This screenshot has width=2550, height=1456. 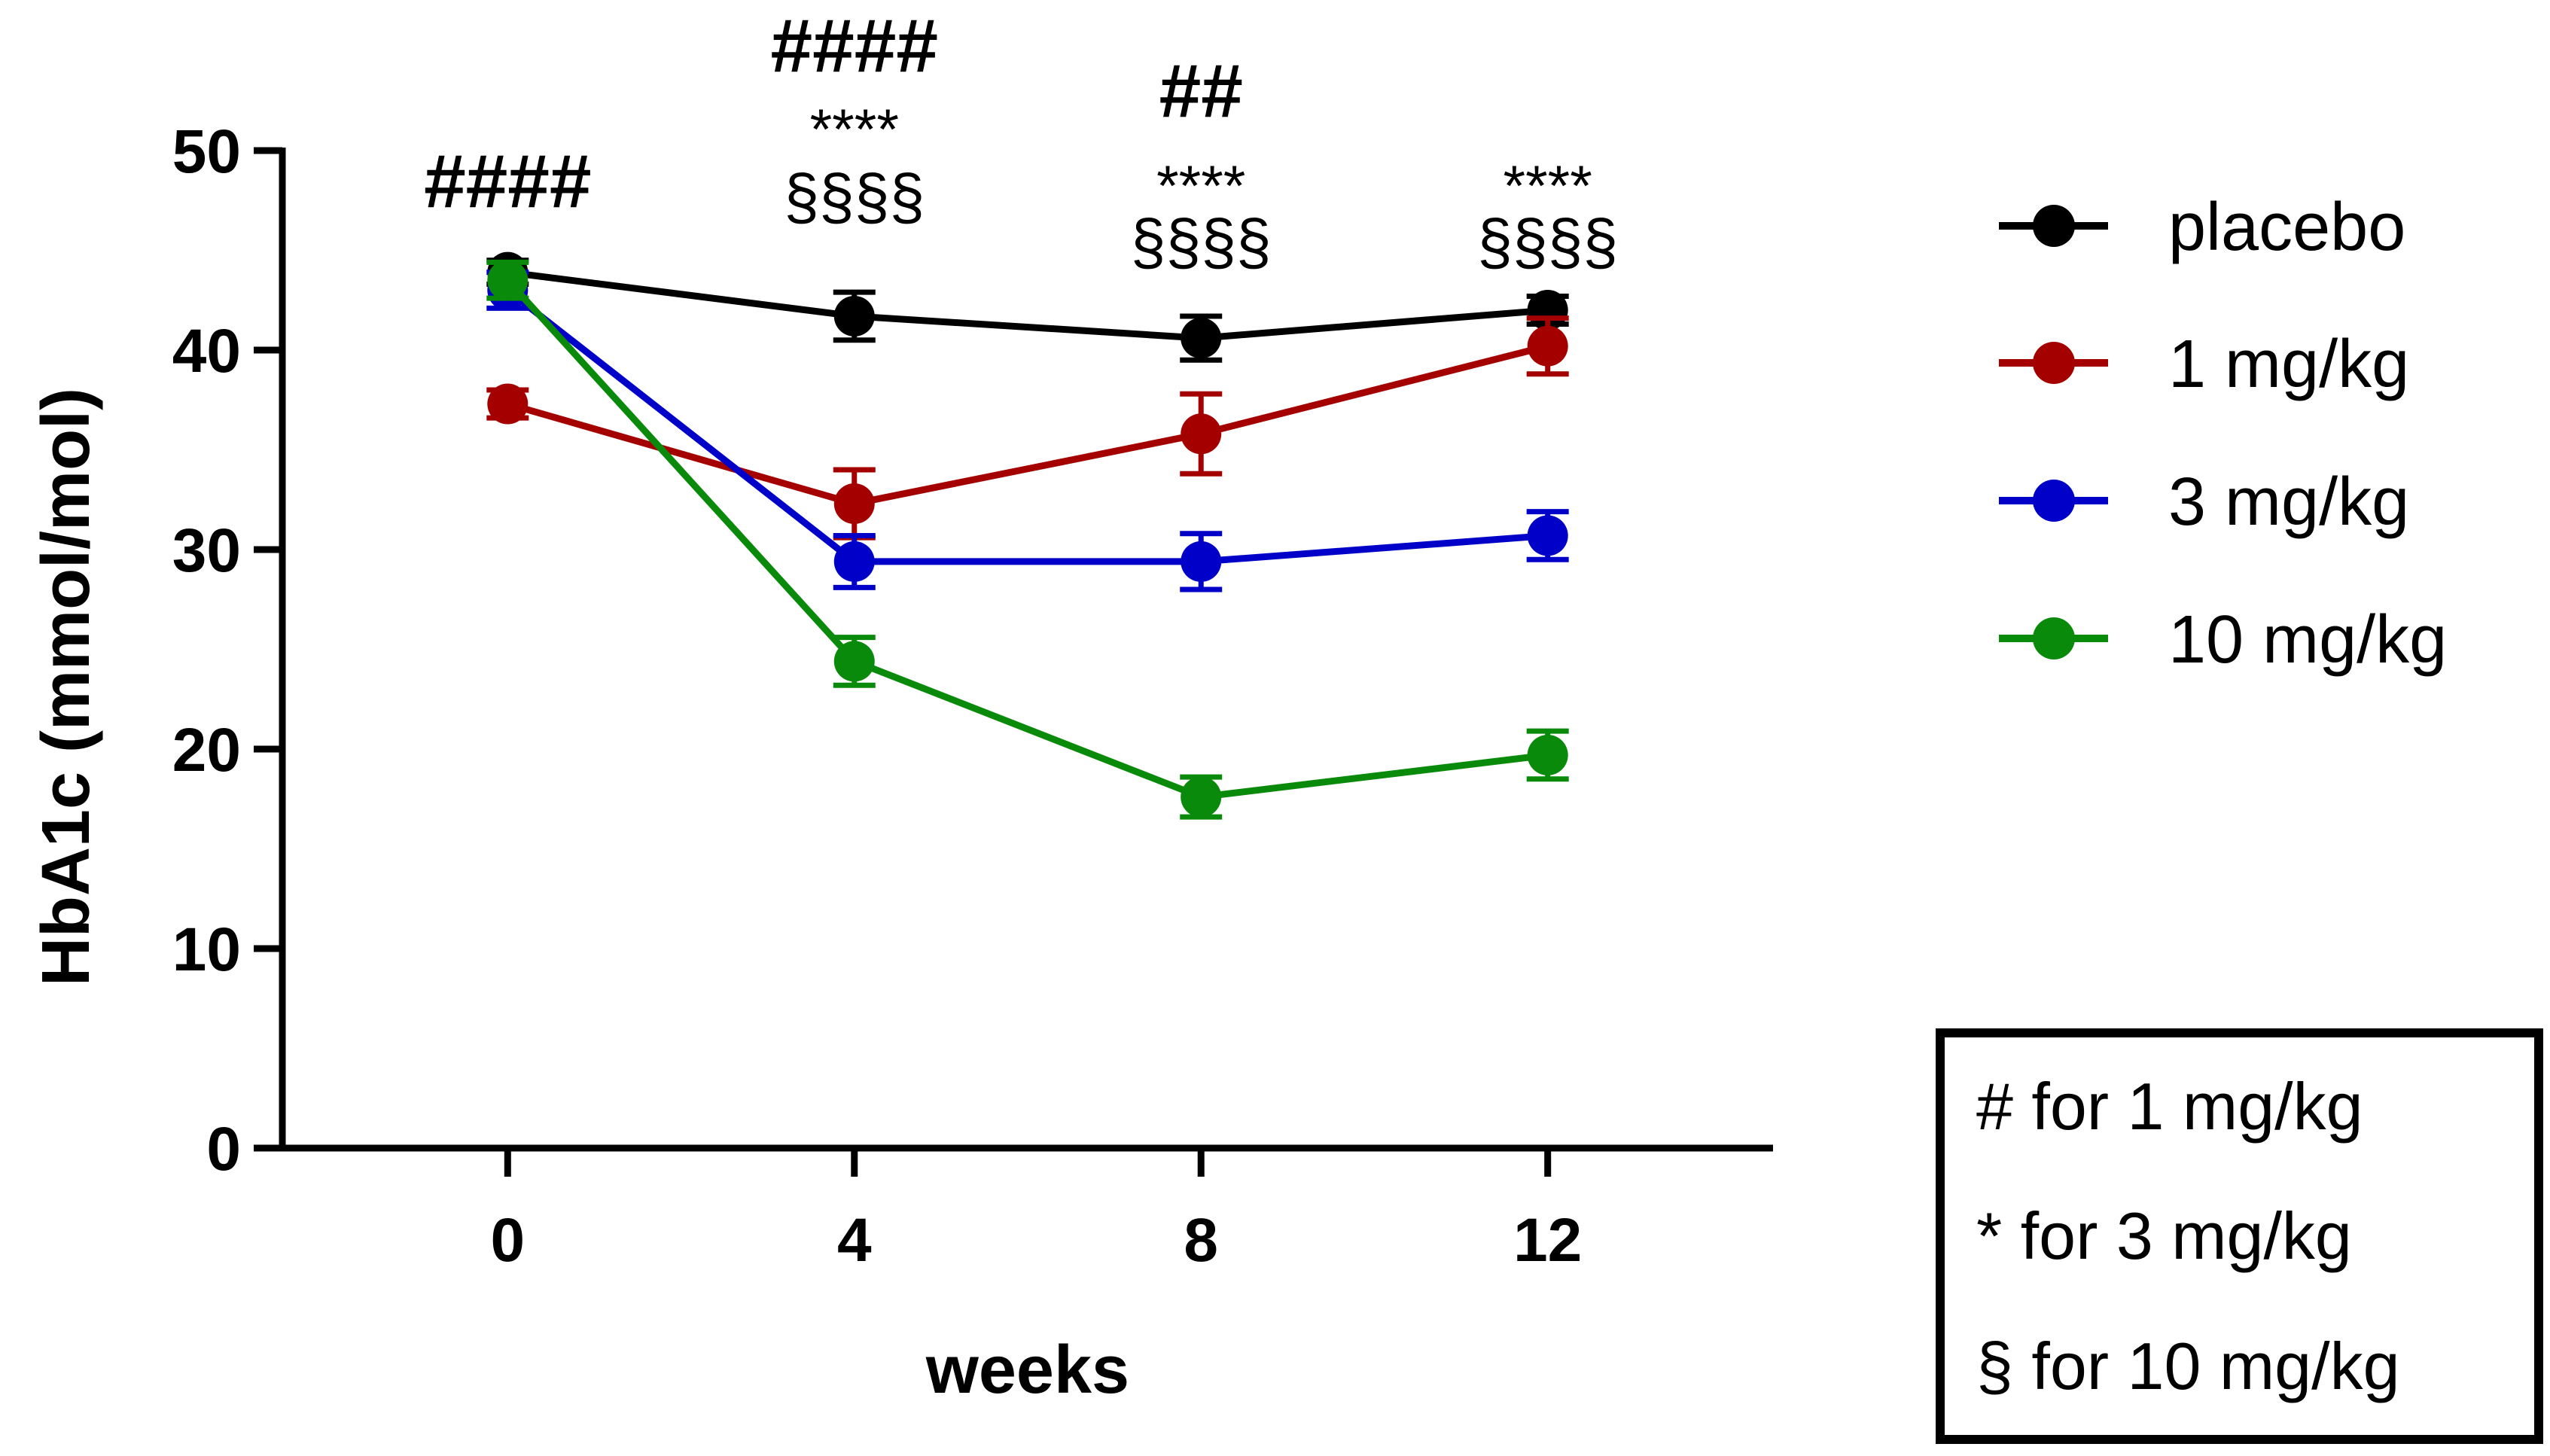 I want to click on y-tick-label: 20, so click(x=206, y=750).